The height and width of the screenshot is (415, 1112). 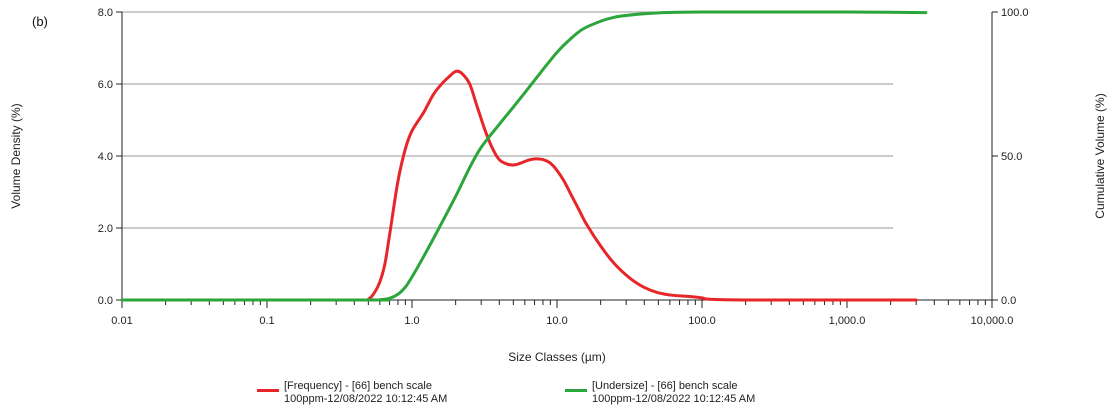 What do you see at coordinates (847, 321) in the screenshot?
I see `x-tick-label: 1,000.0` at bounding box center [847, 321].